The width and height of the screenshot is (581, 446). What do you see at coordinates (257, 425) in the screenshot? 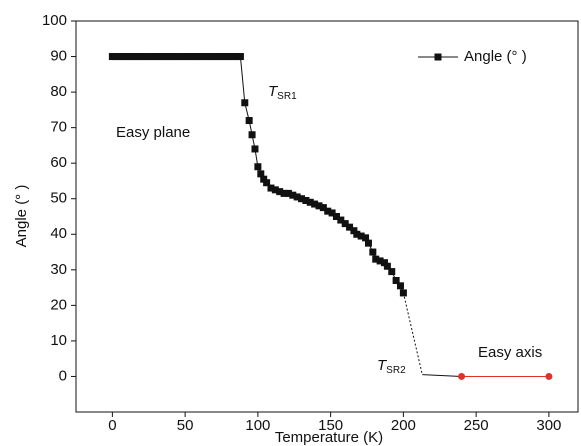
I see `x-tick-label: 100` at bounding box center [257, 425].